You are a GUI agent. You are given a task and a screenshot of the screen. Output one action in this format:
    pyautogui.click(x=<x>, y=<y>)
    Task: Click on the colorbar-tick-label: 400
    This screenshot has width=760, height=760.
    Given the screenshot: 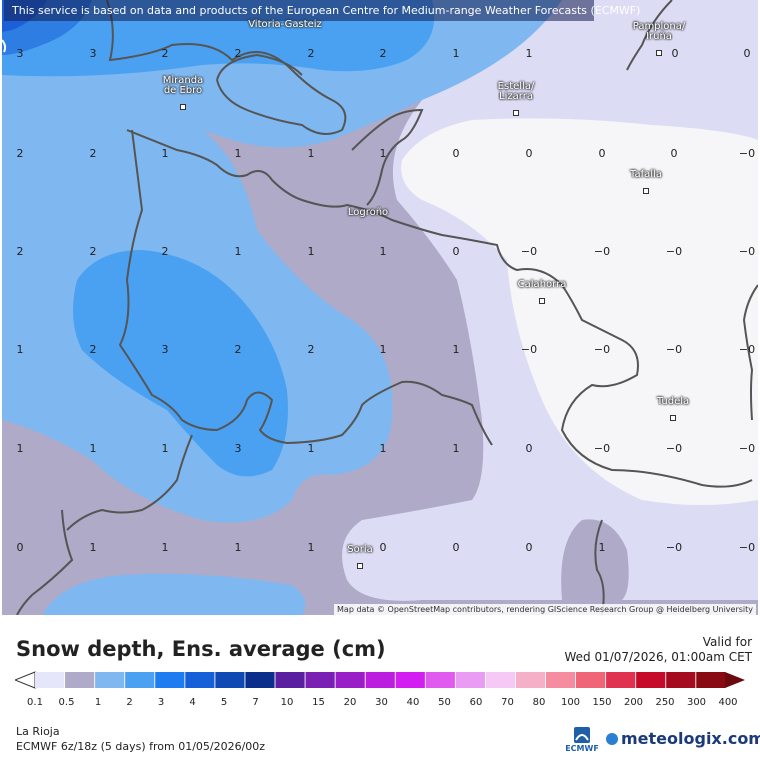 What is the action you would take?
    pyautogui.click(x=728, y=702)
    